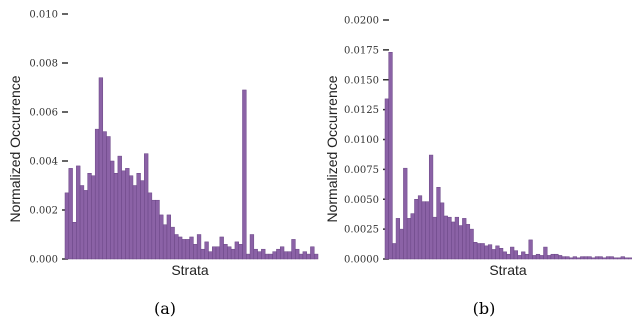 This screenshot has height=325, width=632. What do you see at coordinates (361, 140) in the screenshot?
I see `panel-b-ytick-label: 0.0100` at bounding box center [361, 140].